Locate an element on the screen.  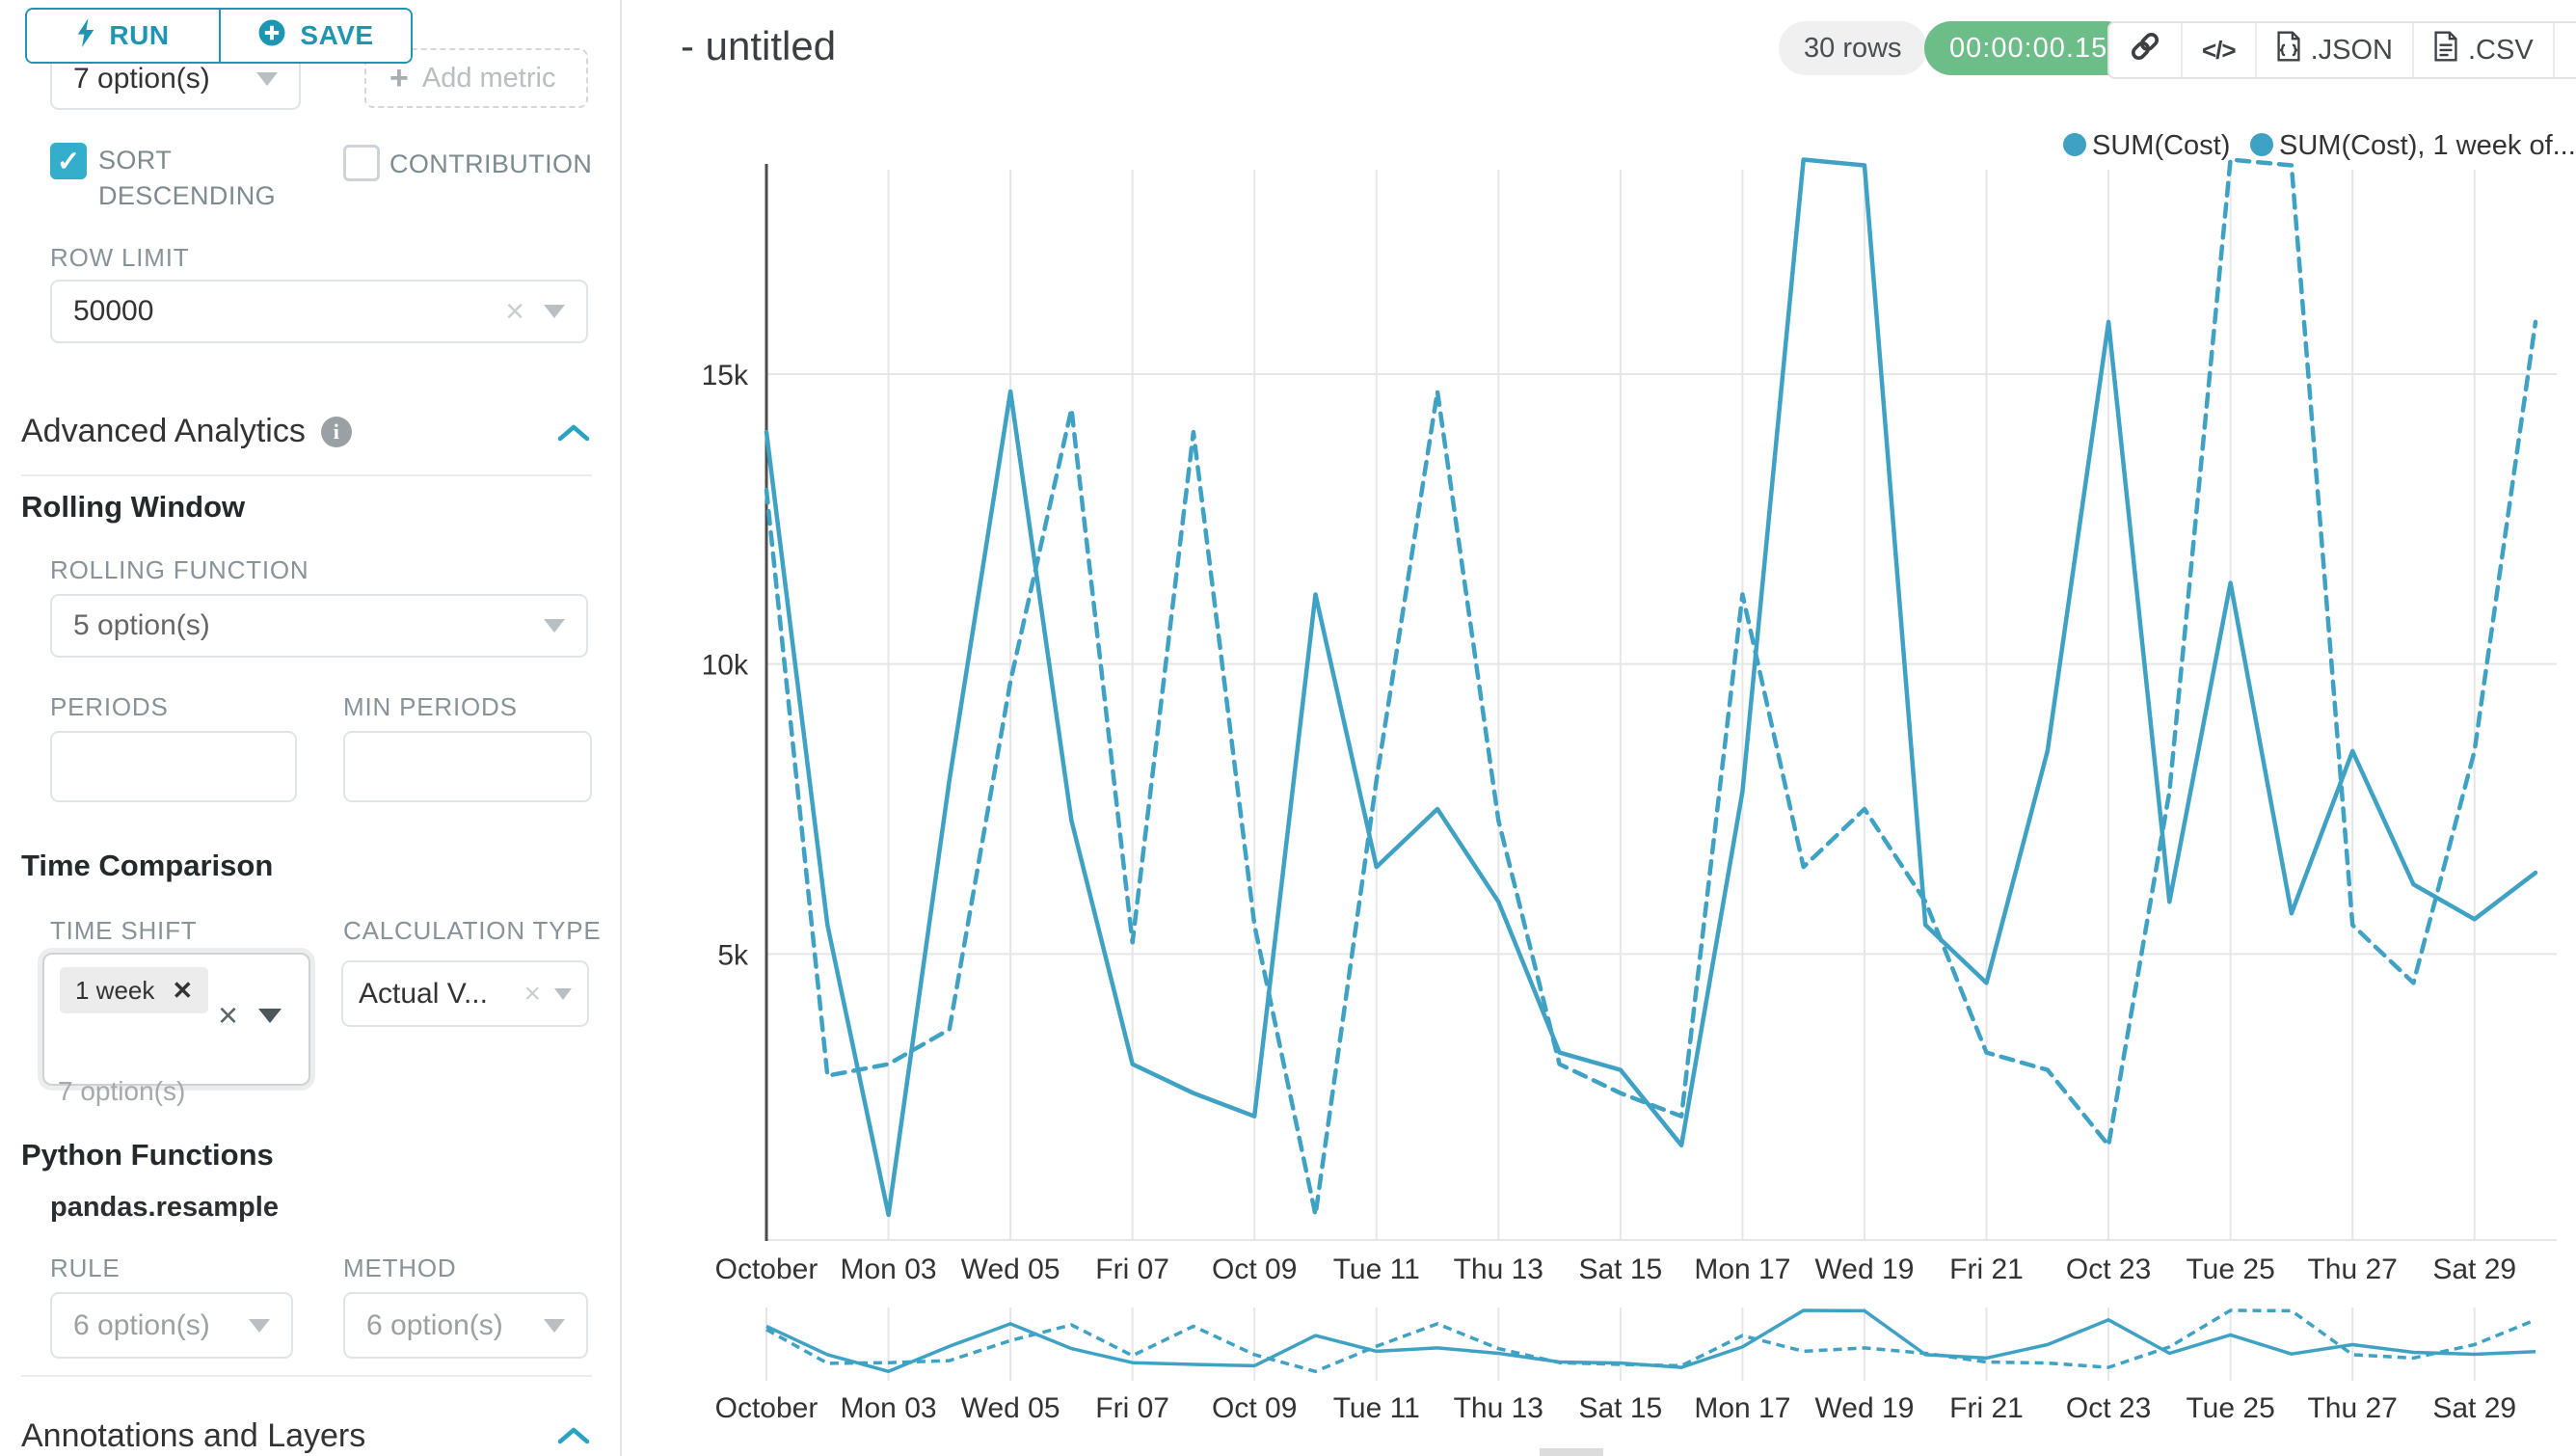
info-icon: i is located at coordinates (336, 432).